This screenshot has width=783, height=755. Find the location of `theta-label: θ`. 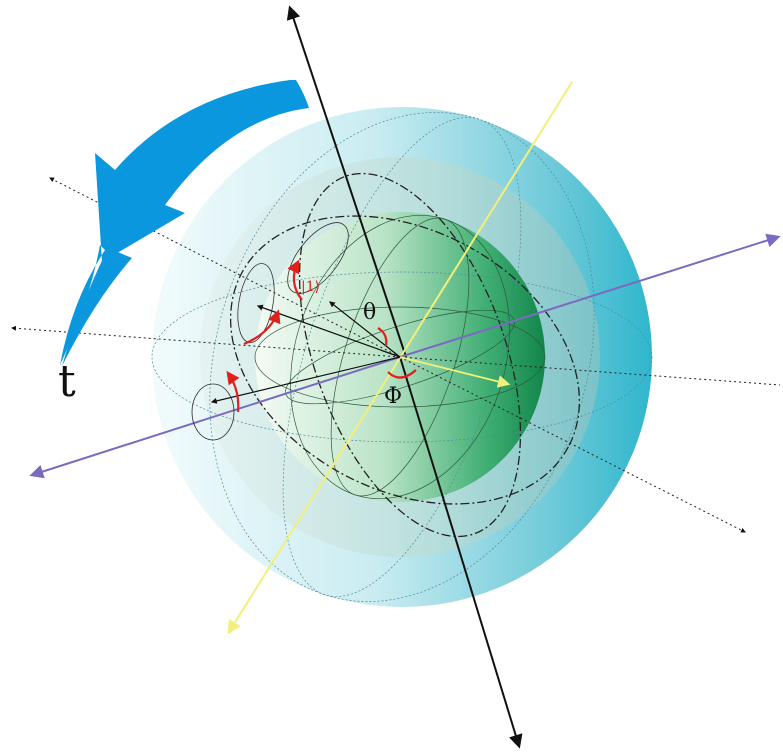

theta-label: θ is located at coordinates (369, 312).